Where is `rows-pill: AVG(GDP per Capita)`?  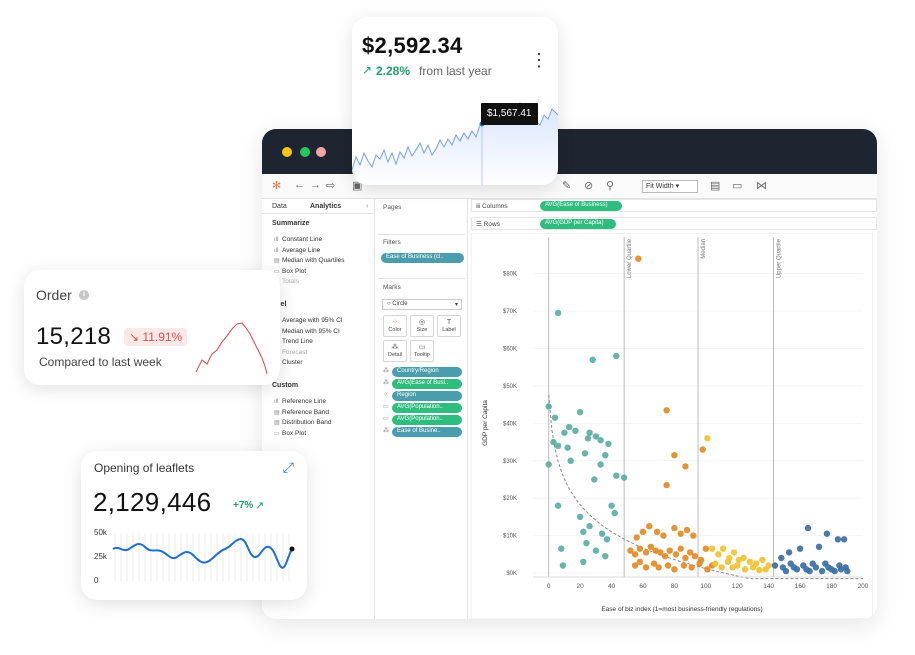 rows-pill: AVG(GDP per Capita) is located at coordinates (578, 224).